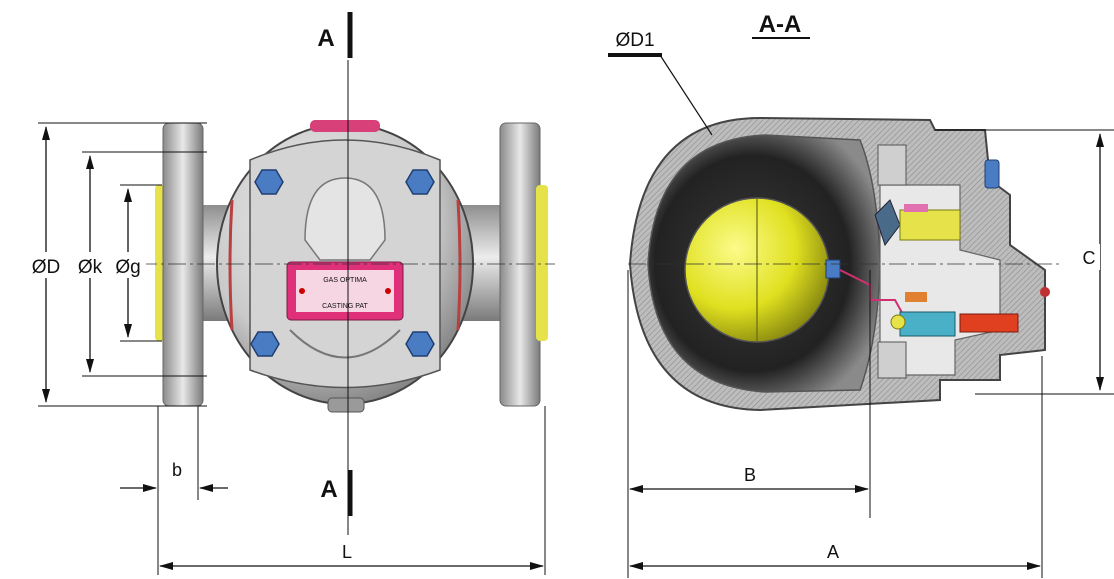  Describe the element at coordinates (542, 263) in the screenshot. I see `right-flange-face` at that location.